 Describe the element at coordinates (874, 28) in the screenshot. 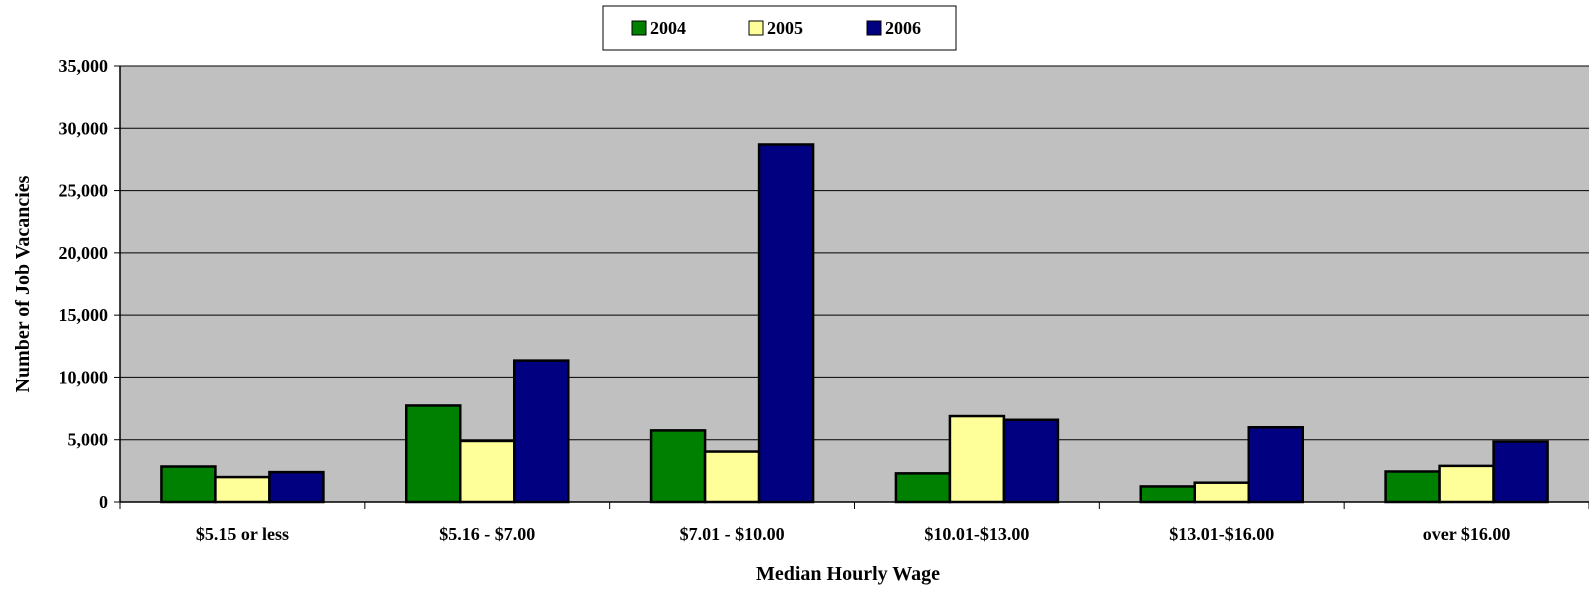

I see `legend-swatch-2006` at that location.